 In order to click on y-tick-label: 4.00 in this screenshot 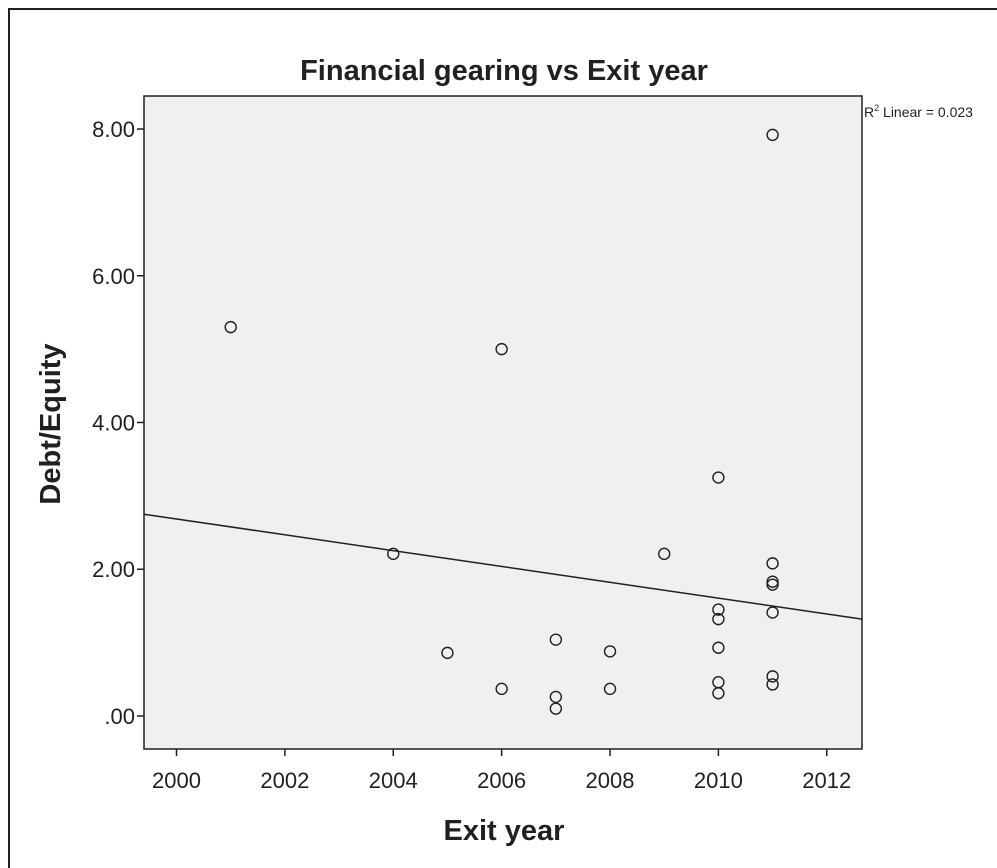, I will do `click(113, 423)`.